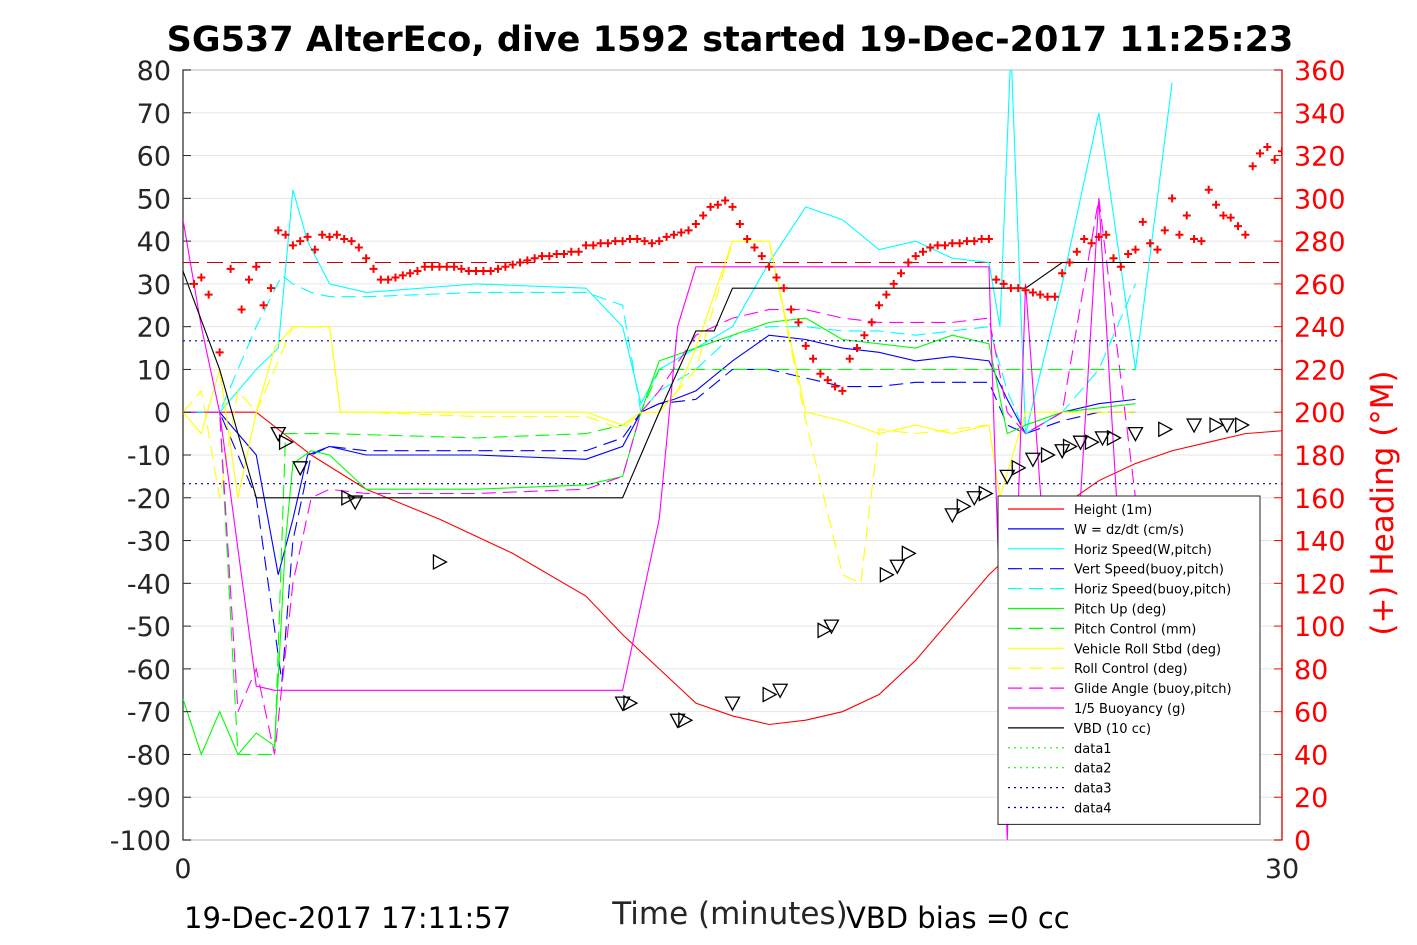 This screenshot has width=1417, height=945. I want to click on right-tick-label: 60, so click(1311, 713).